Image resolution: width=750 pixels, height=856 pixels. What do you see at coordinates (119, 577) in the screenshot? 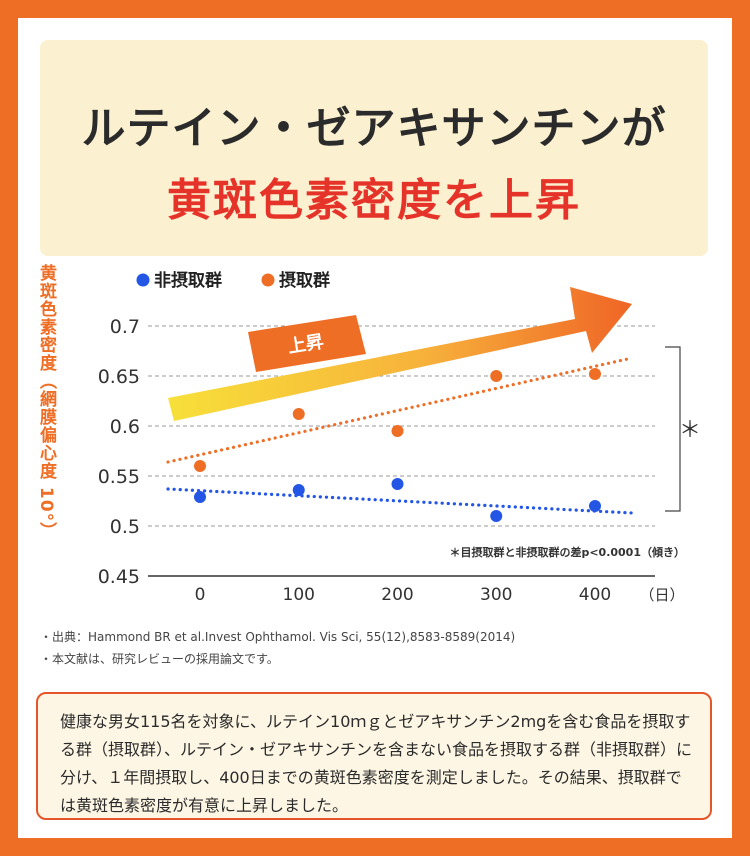
I see `y-tick-label: 0.45` at bounding box center [119, 577].